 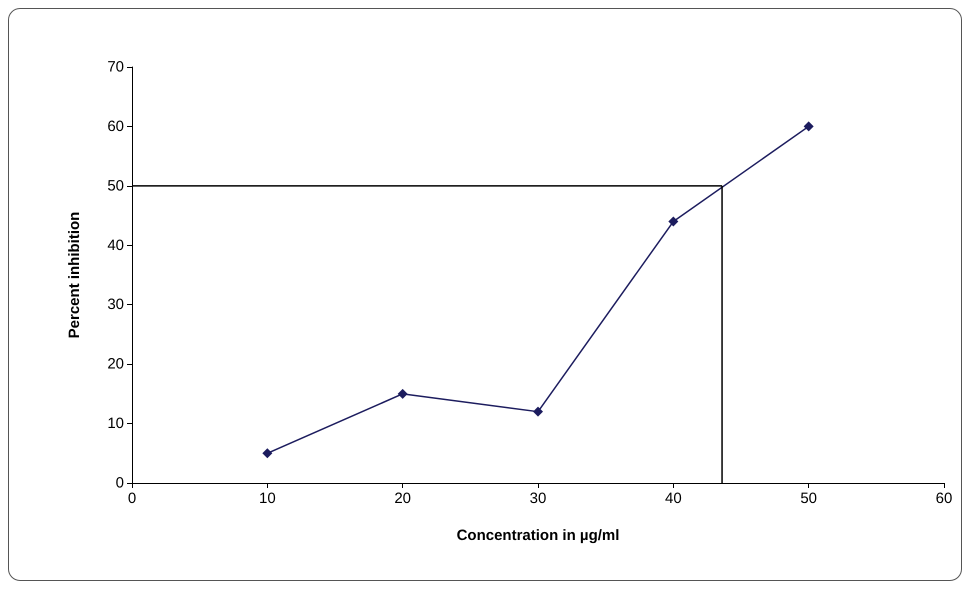 What do you see at coordinates (538, 498) in the screenshot?
I see `x-tick-label: 30` at bounding box center [538, 498].